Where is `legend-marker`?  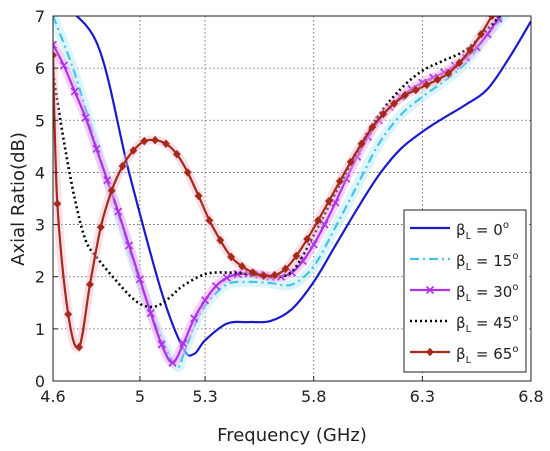
legend-marker is located at coordinates (430, 290).